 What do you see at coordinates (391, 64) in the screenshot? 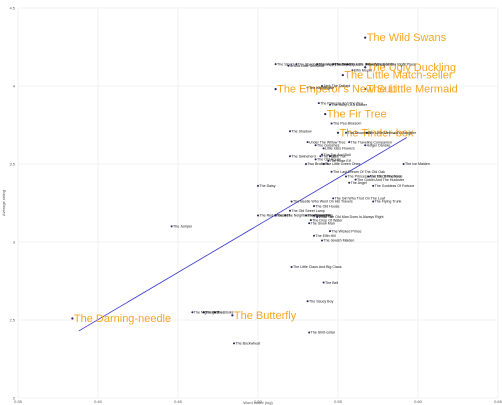
I see `point-label: Everything In The Right Place` at bounding box center [391, 64].